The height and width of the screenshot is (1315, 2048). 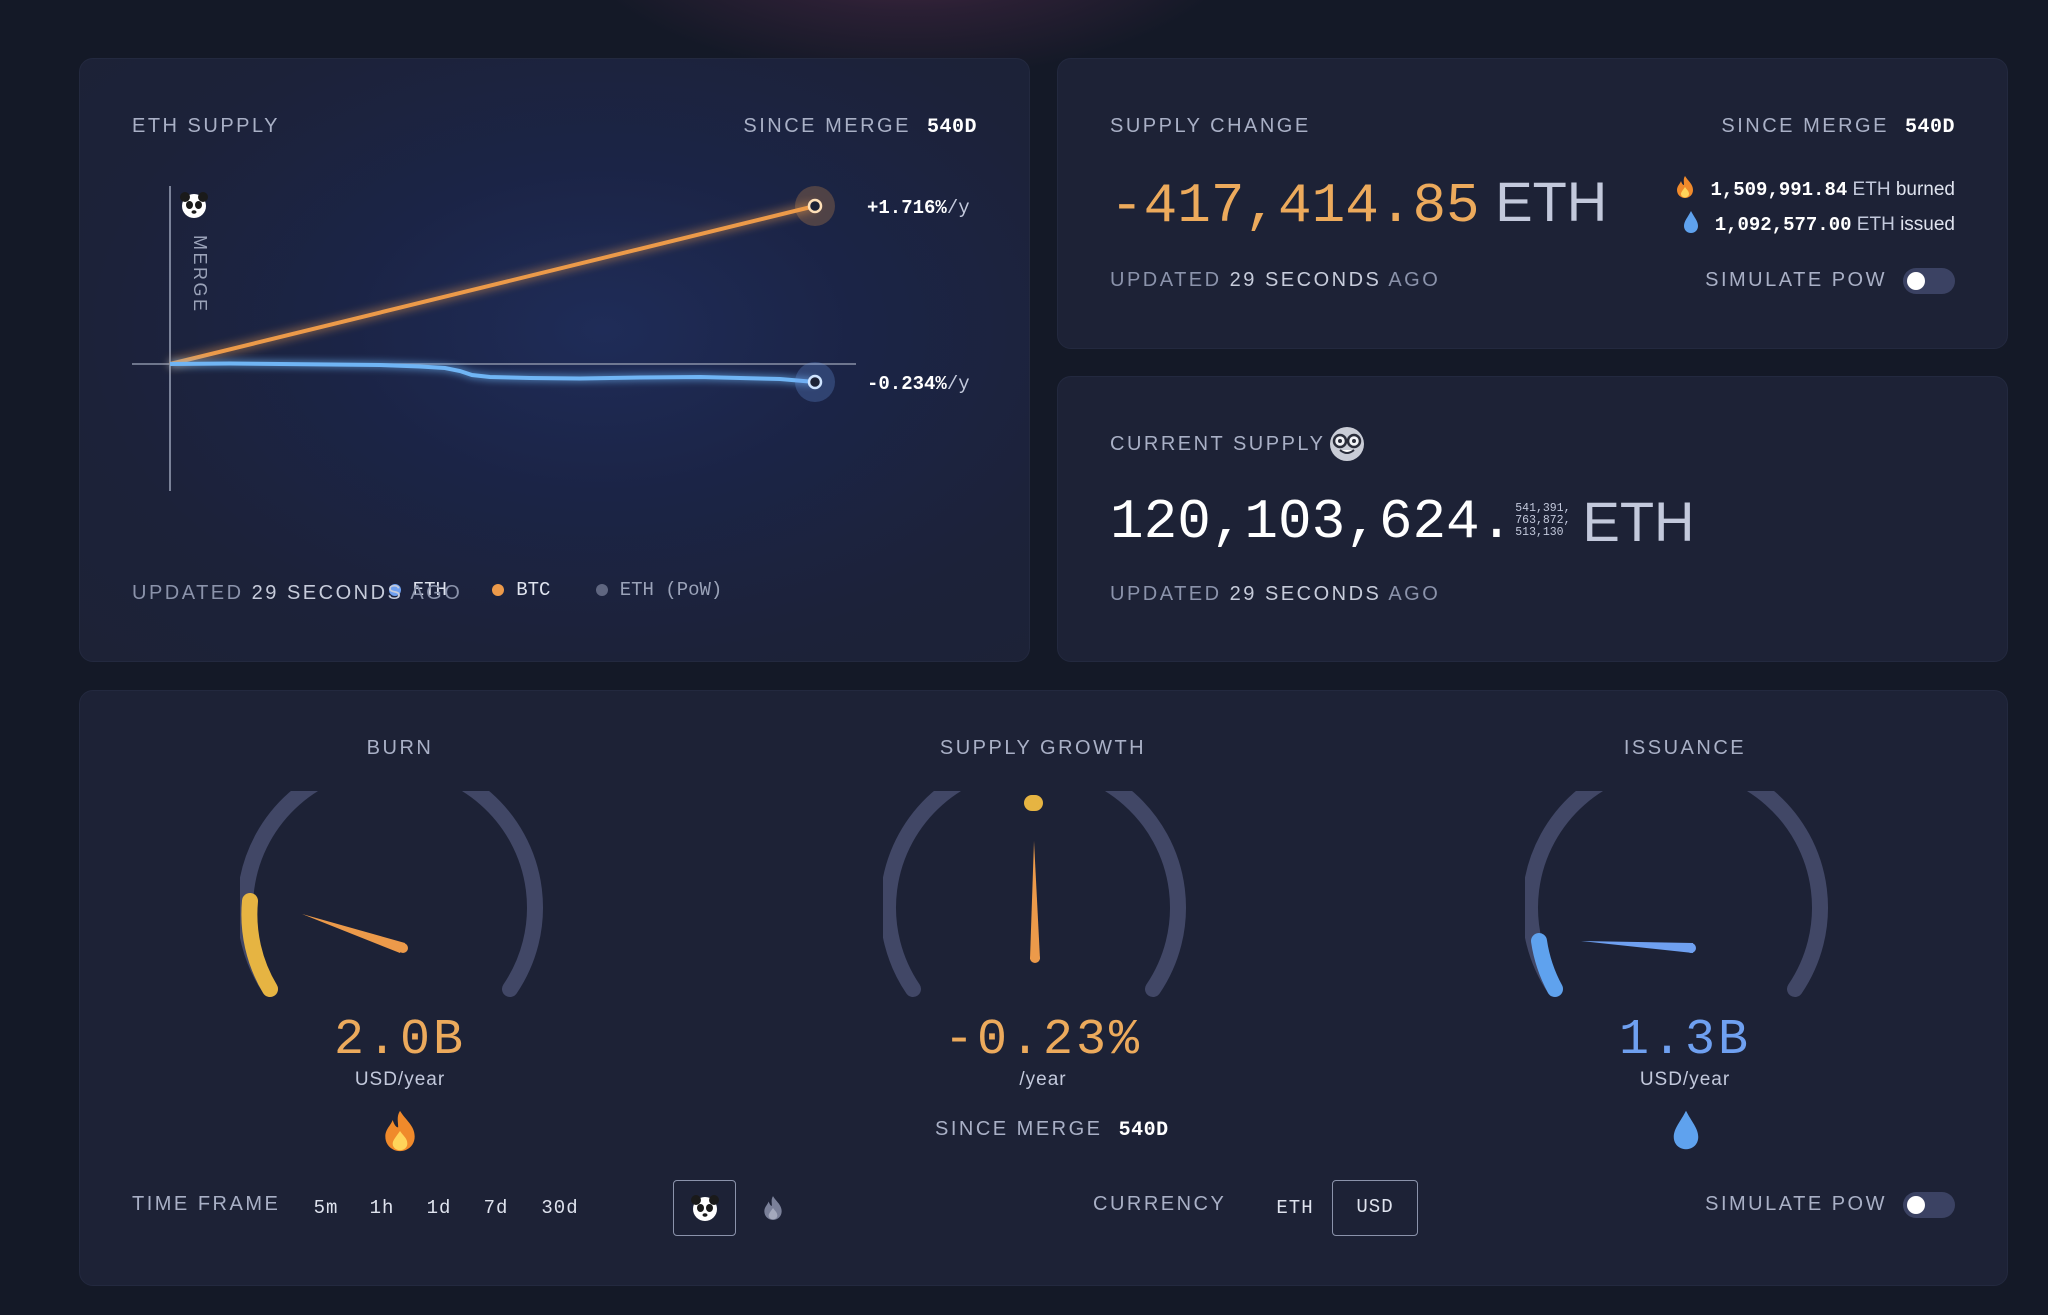 I want to click on burn-unit: USD/year, so click(x=400, y=1079).